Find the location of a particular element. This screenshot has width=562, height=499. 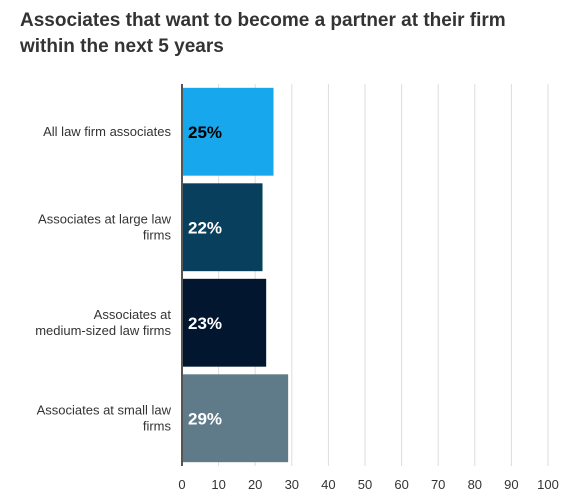

data-label: 29% is located at coordinates (205, 418).